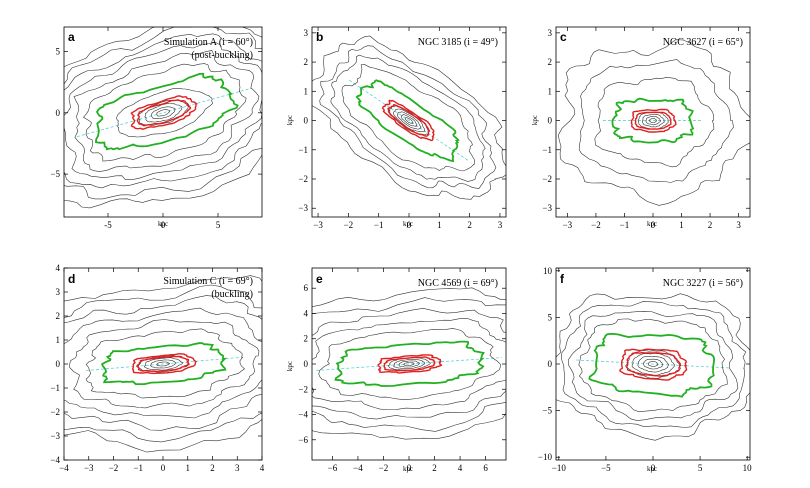 This screenshot has width=810, height=488. I want to click on panel-b-title: NGC 3185 (i = 49°), so click(458, 42).